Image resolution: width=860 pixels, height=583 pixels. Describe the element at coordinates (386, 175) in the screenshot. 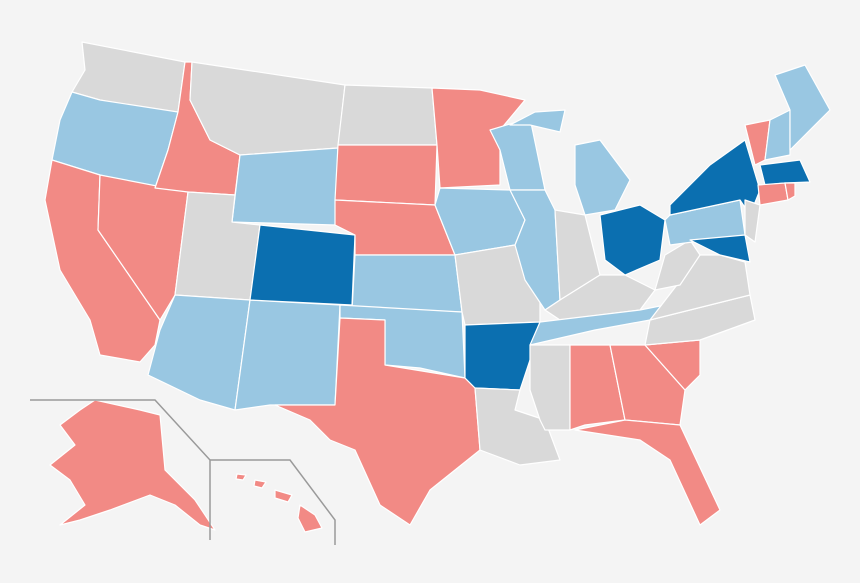

I see `state-sd` at that location.